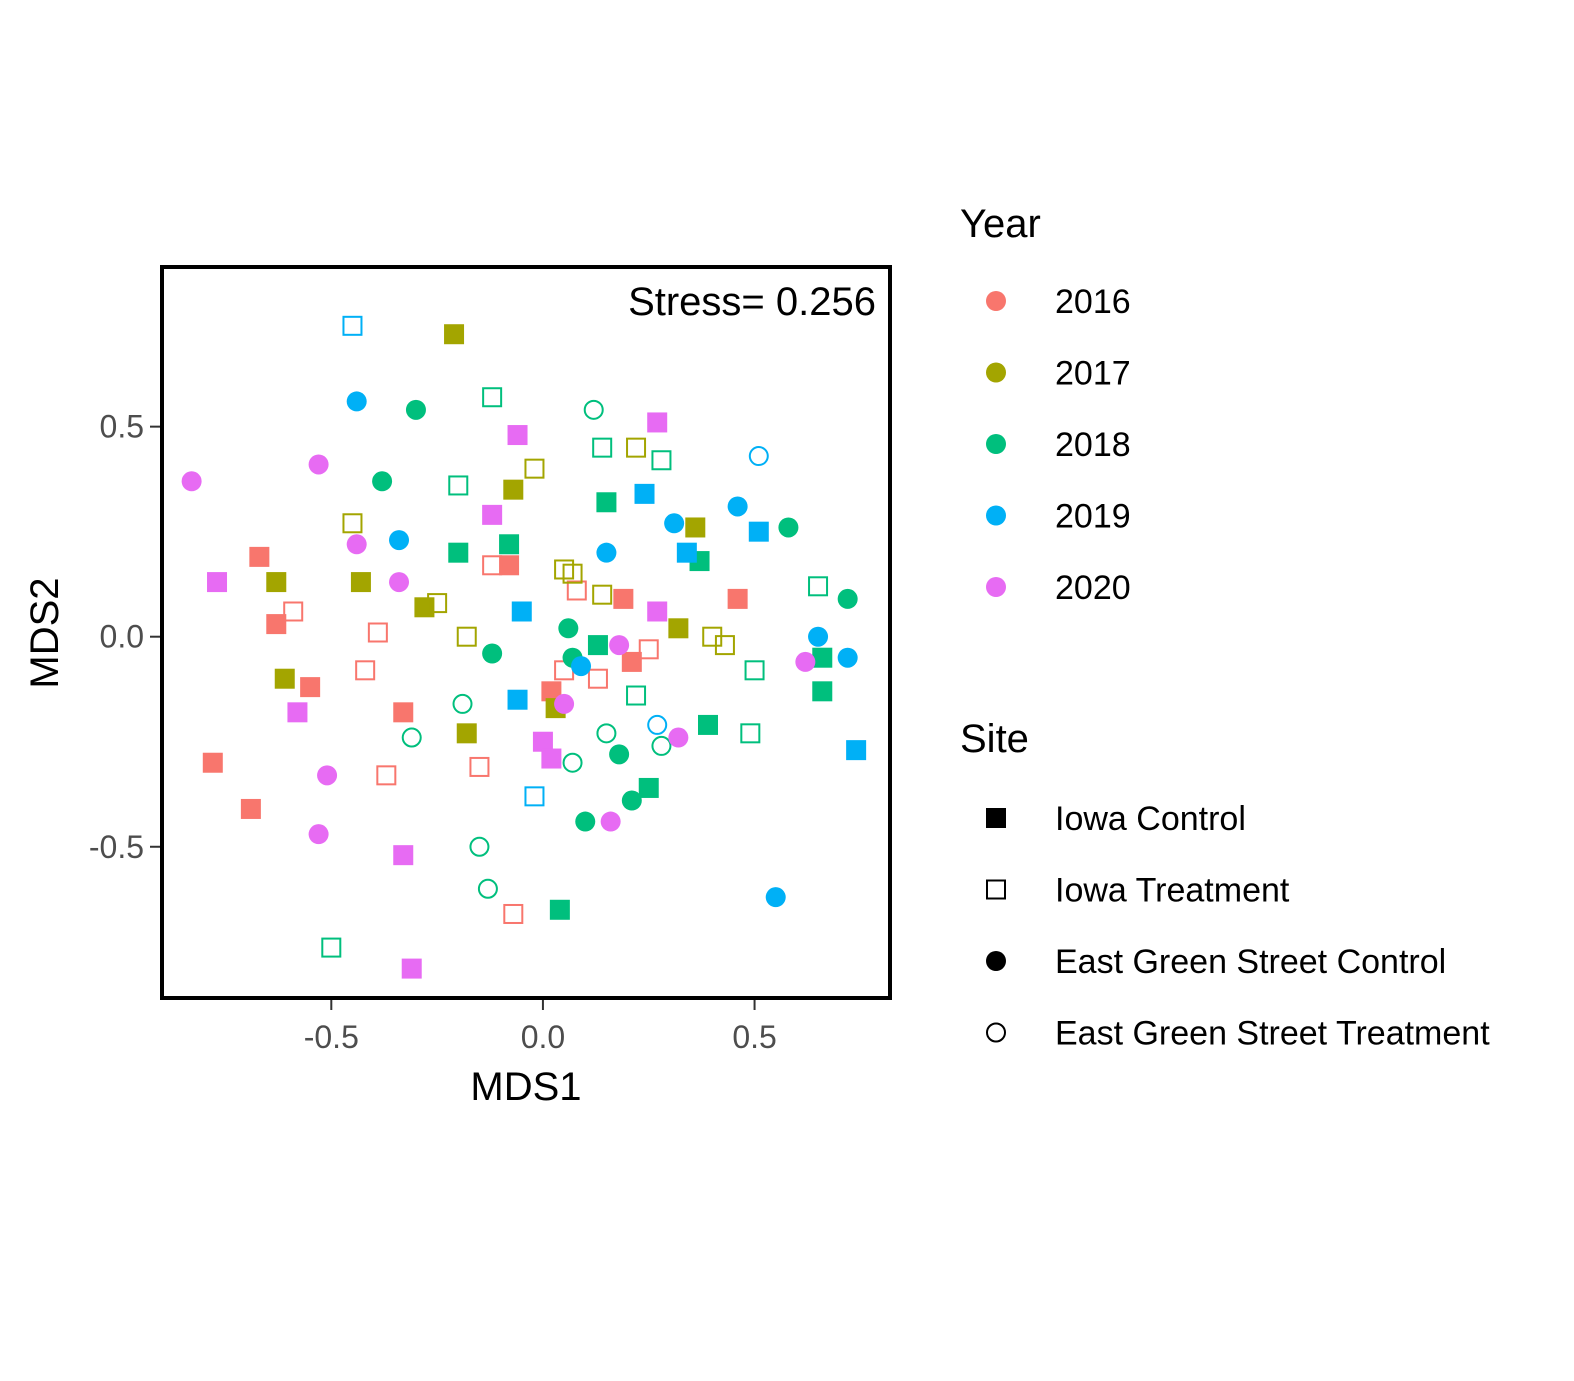  What do you see at coordinates (1093, 517) in the screenshot?
I see `legend-year-label: 2019` at bounding box center [1093, 517].